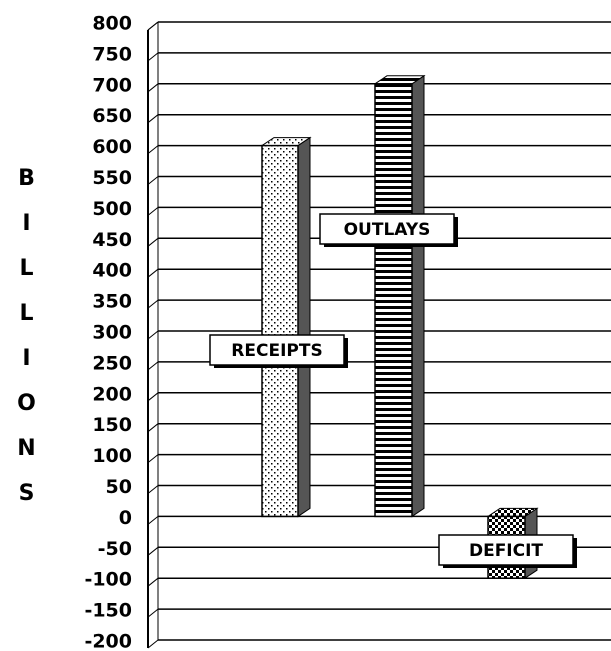  Describe the element at coordinates (112, 425) in the screenshot. I see `y-tick-label: 150` at that location.